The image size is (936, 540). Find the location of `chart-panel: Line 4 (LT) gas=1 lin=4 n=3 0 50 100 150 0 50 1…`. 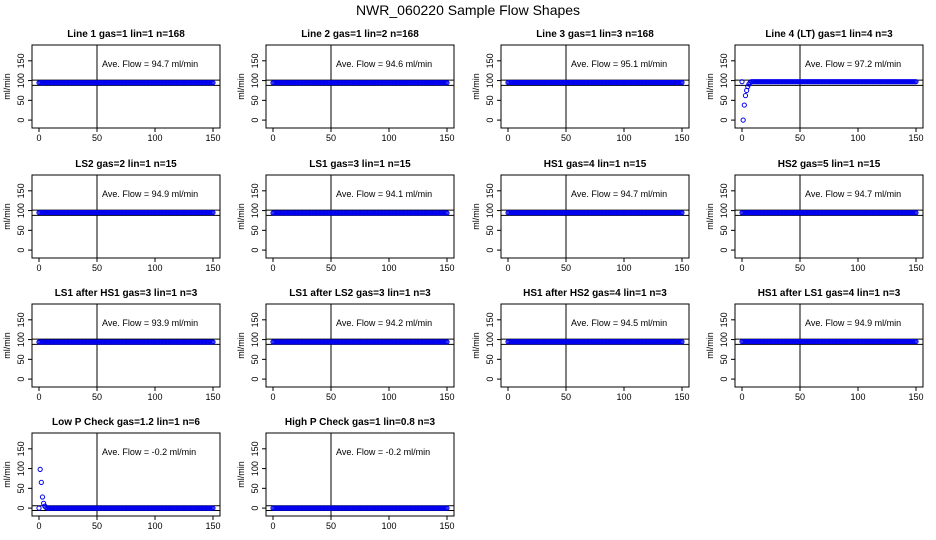

chart-panel: Line 4 (LT) gas=1 lin=4 n=3 0 50 100 150 0 50 1… is located at coordinates (814, 86).